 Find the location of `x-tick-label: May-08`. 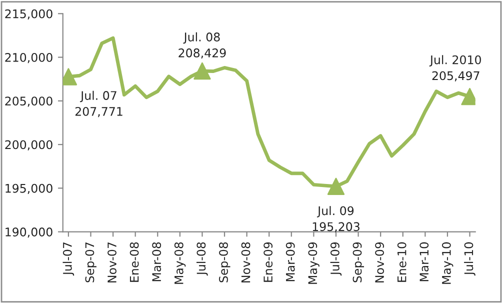

x-tick-label: May-08 is located at coordinates (180, 263).